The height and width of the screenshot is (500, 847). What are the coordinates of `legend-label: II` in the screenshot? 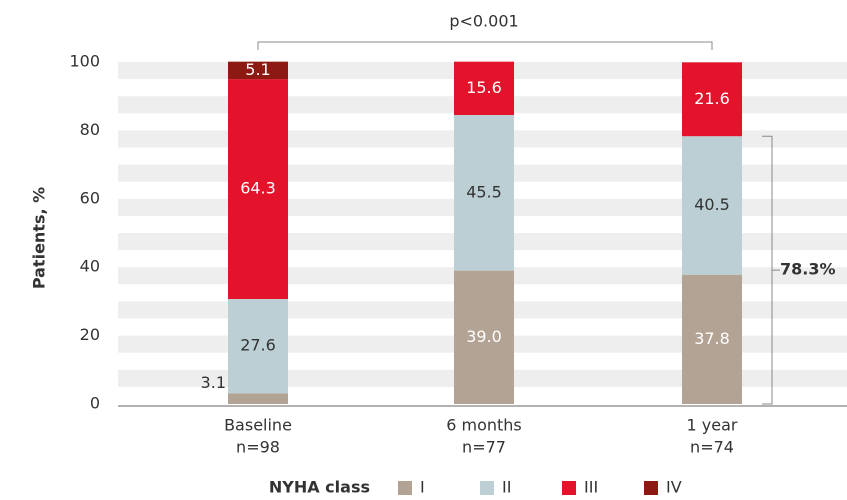 It's located at (506, 487).